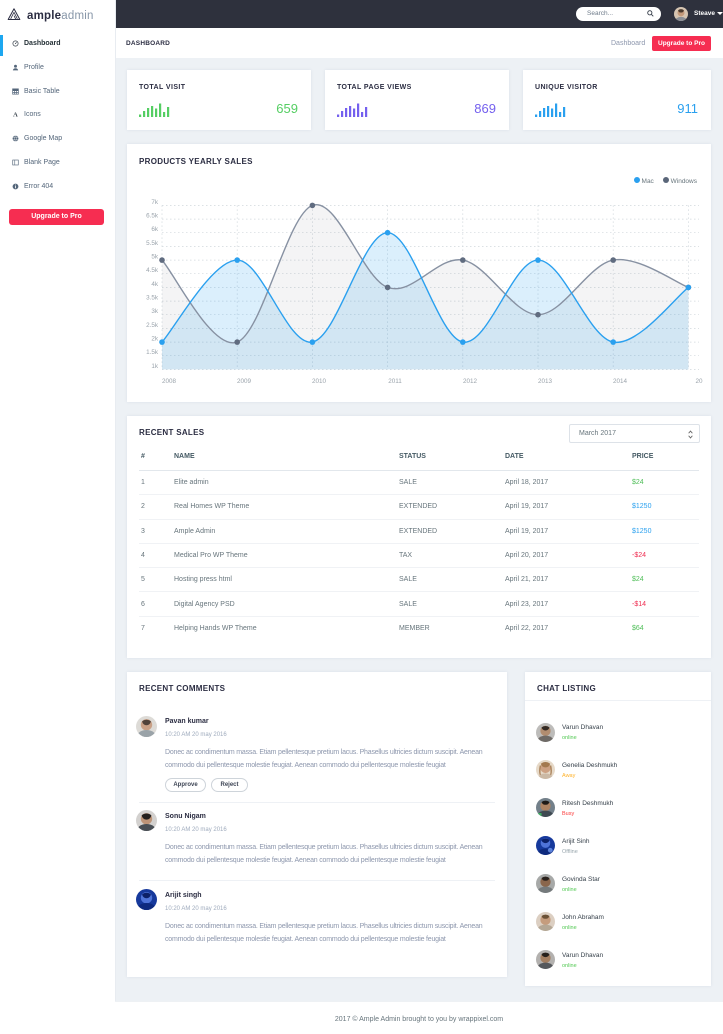 Image resolution: width=723 pixels, height=1034 pixels. Describe the element at coordinates (15, 115) in the screenshot. I see `svg-text: A` at that location.